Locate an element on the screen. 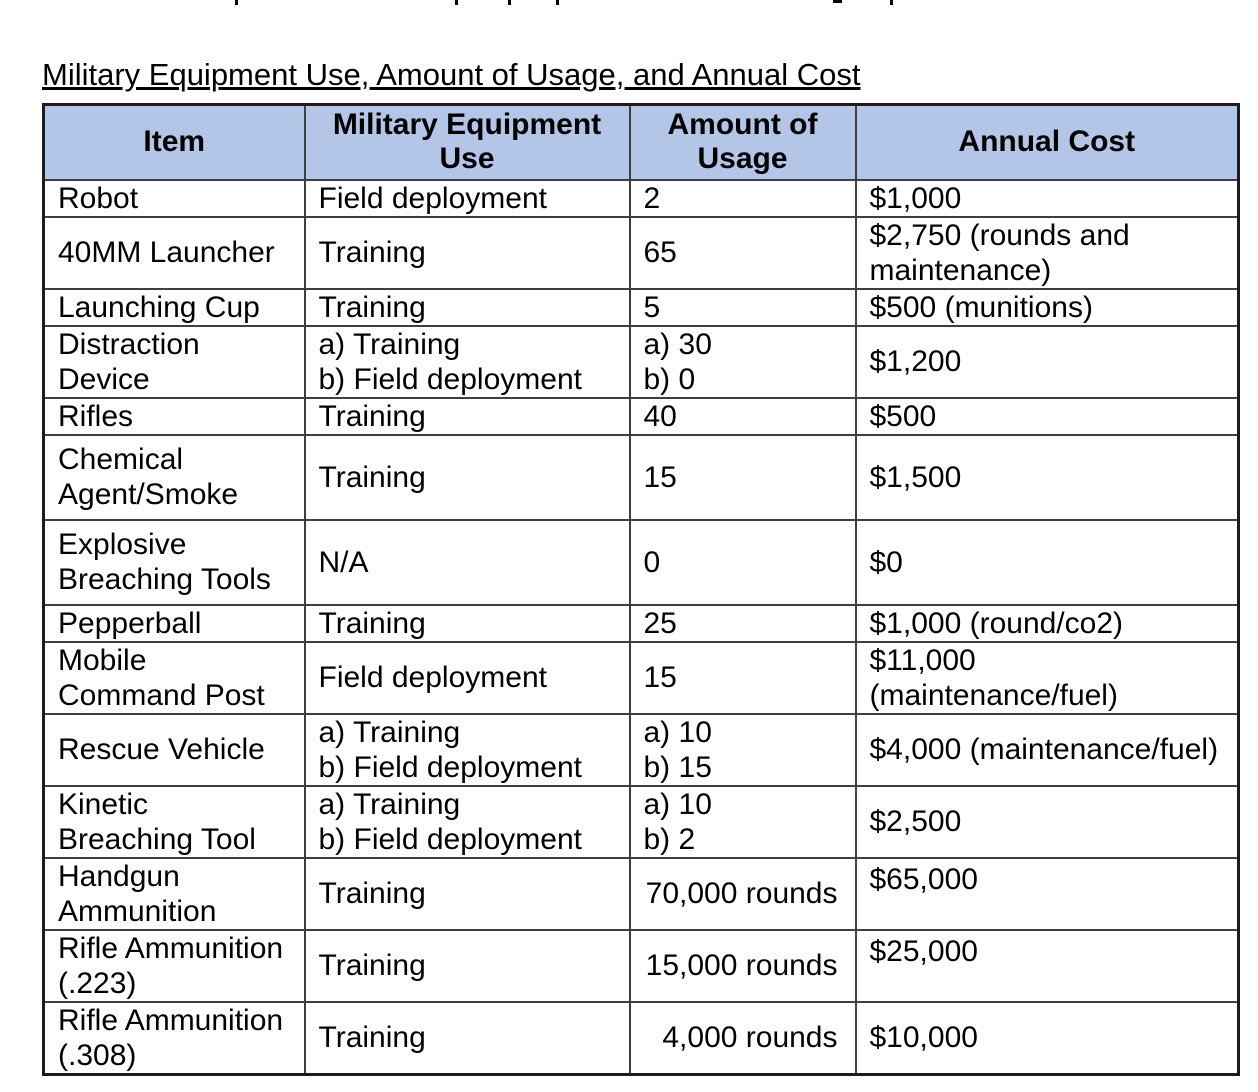 Image resolution: width=1258 pixels, height=1092 pixels. table-row: Robot Field deployment 2 $1,000 is located at coordinates (641, 198).